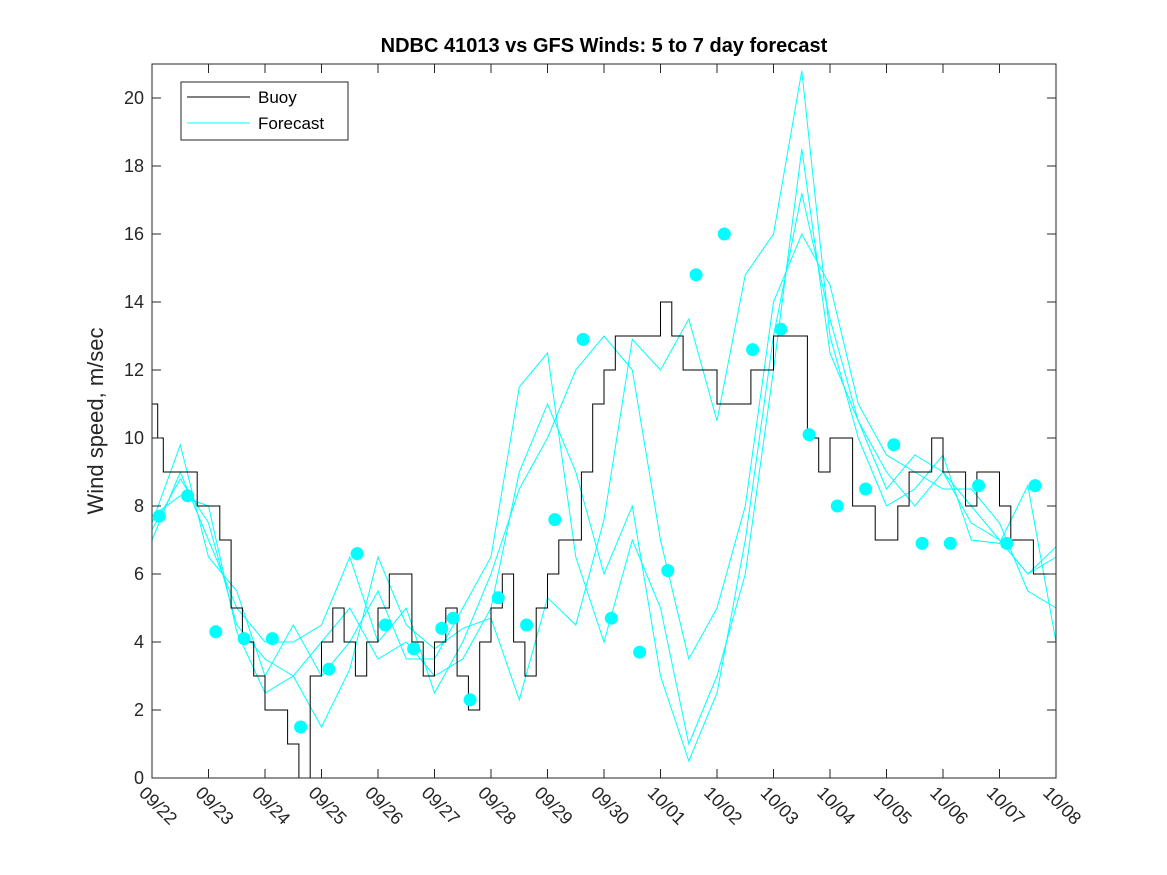 This screenshot has width=1167, height=875. Describe the element at coordinates (95, 420) in the screenshot. I see `y-axis-label: Wind speed, m/sec` at that location.